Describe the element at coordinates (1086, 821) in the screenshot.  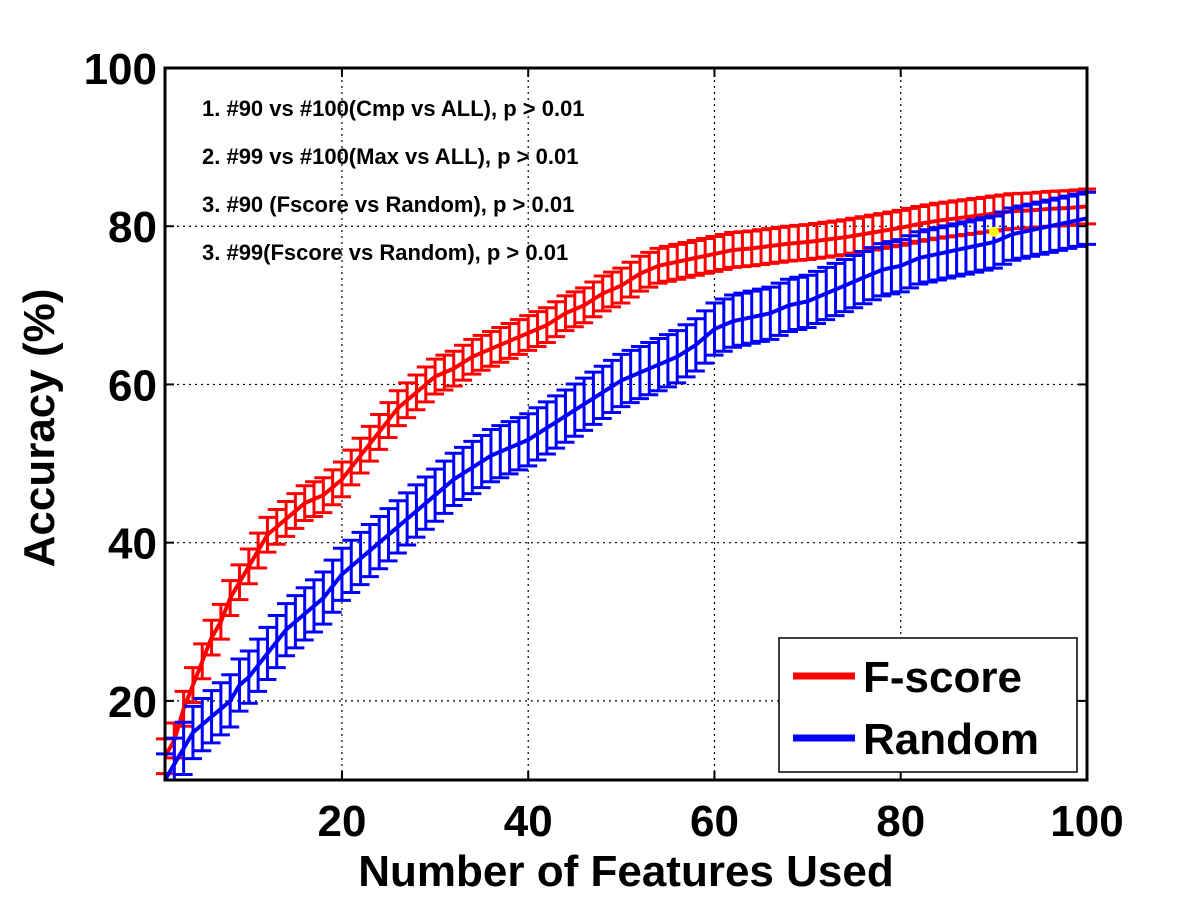
I see `x-tick-label: 100` at that location.